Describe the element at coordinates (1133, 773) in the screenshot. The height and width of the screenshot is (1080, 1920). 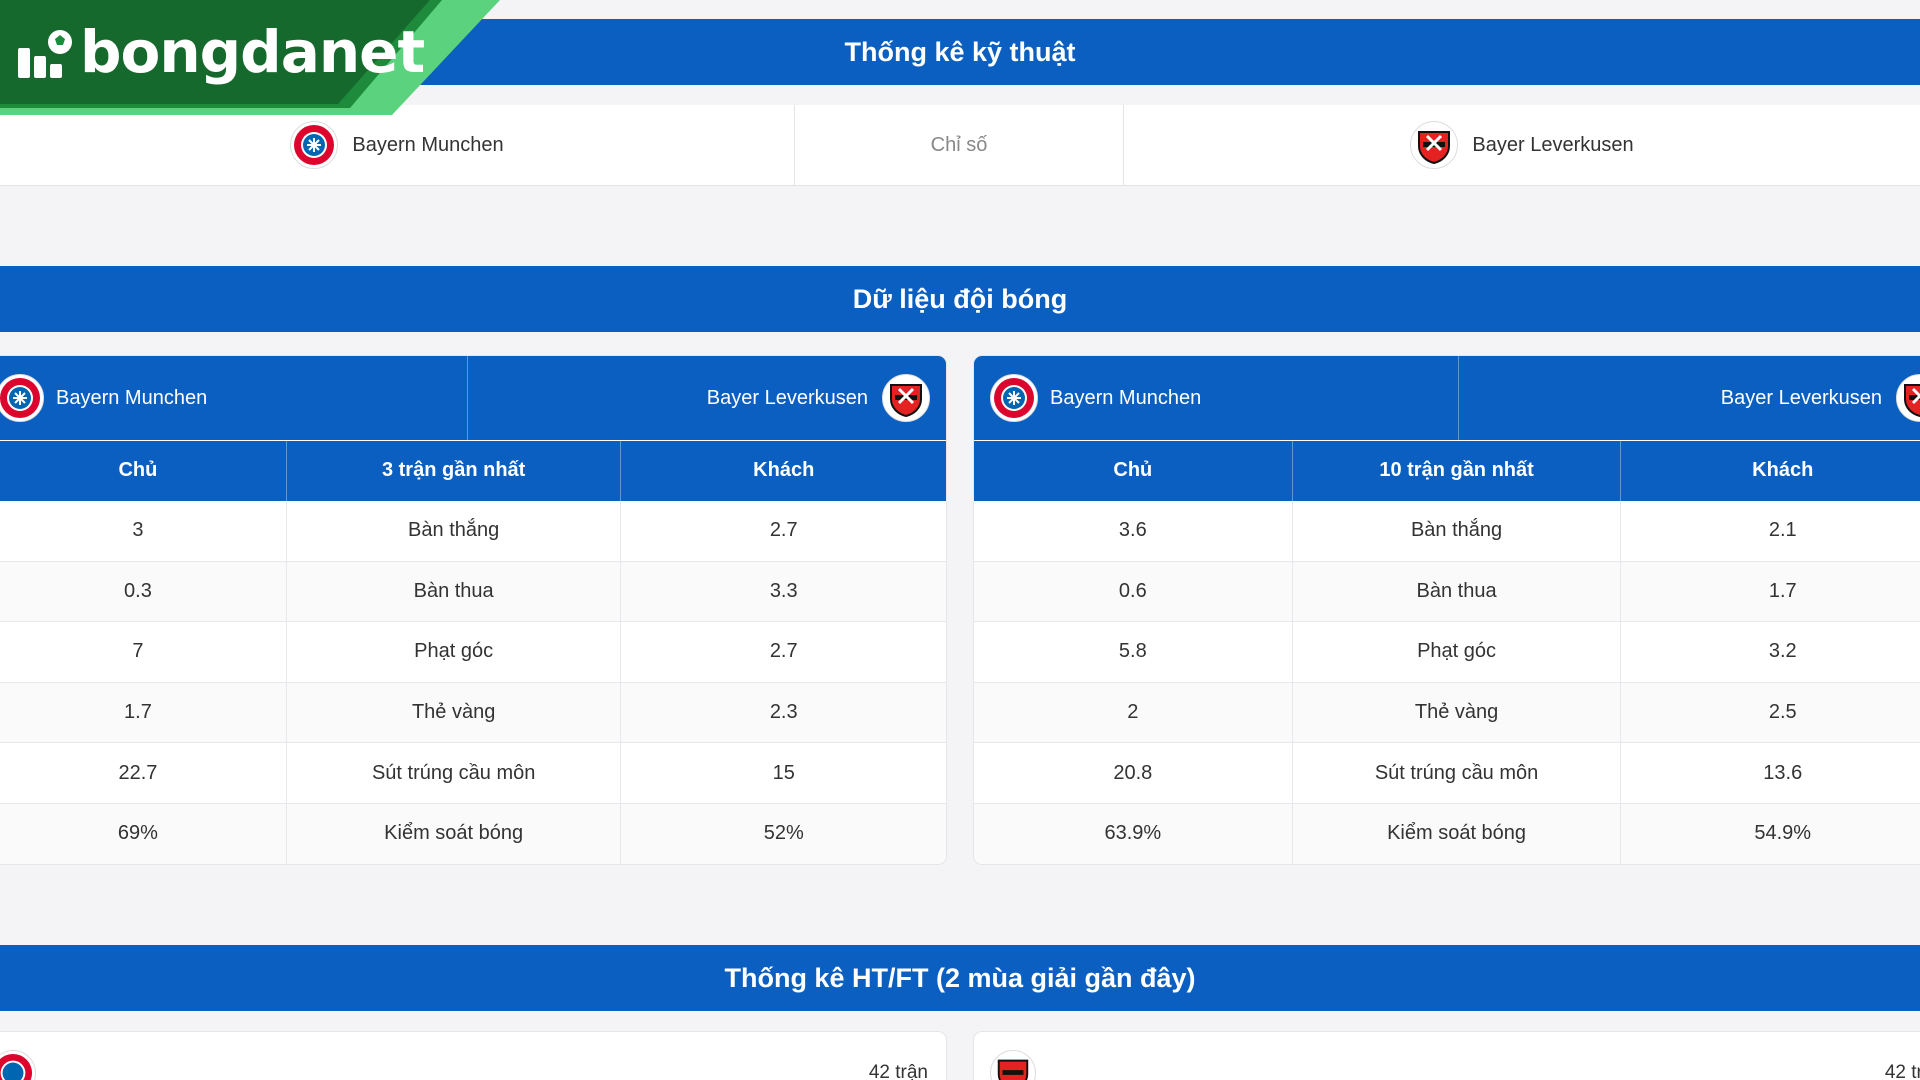
I see `home-value: 20.8` at that location.